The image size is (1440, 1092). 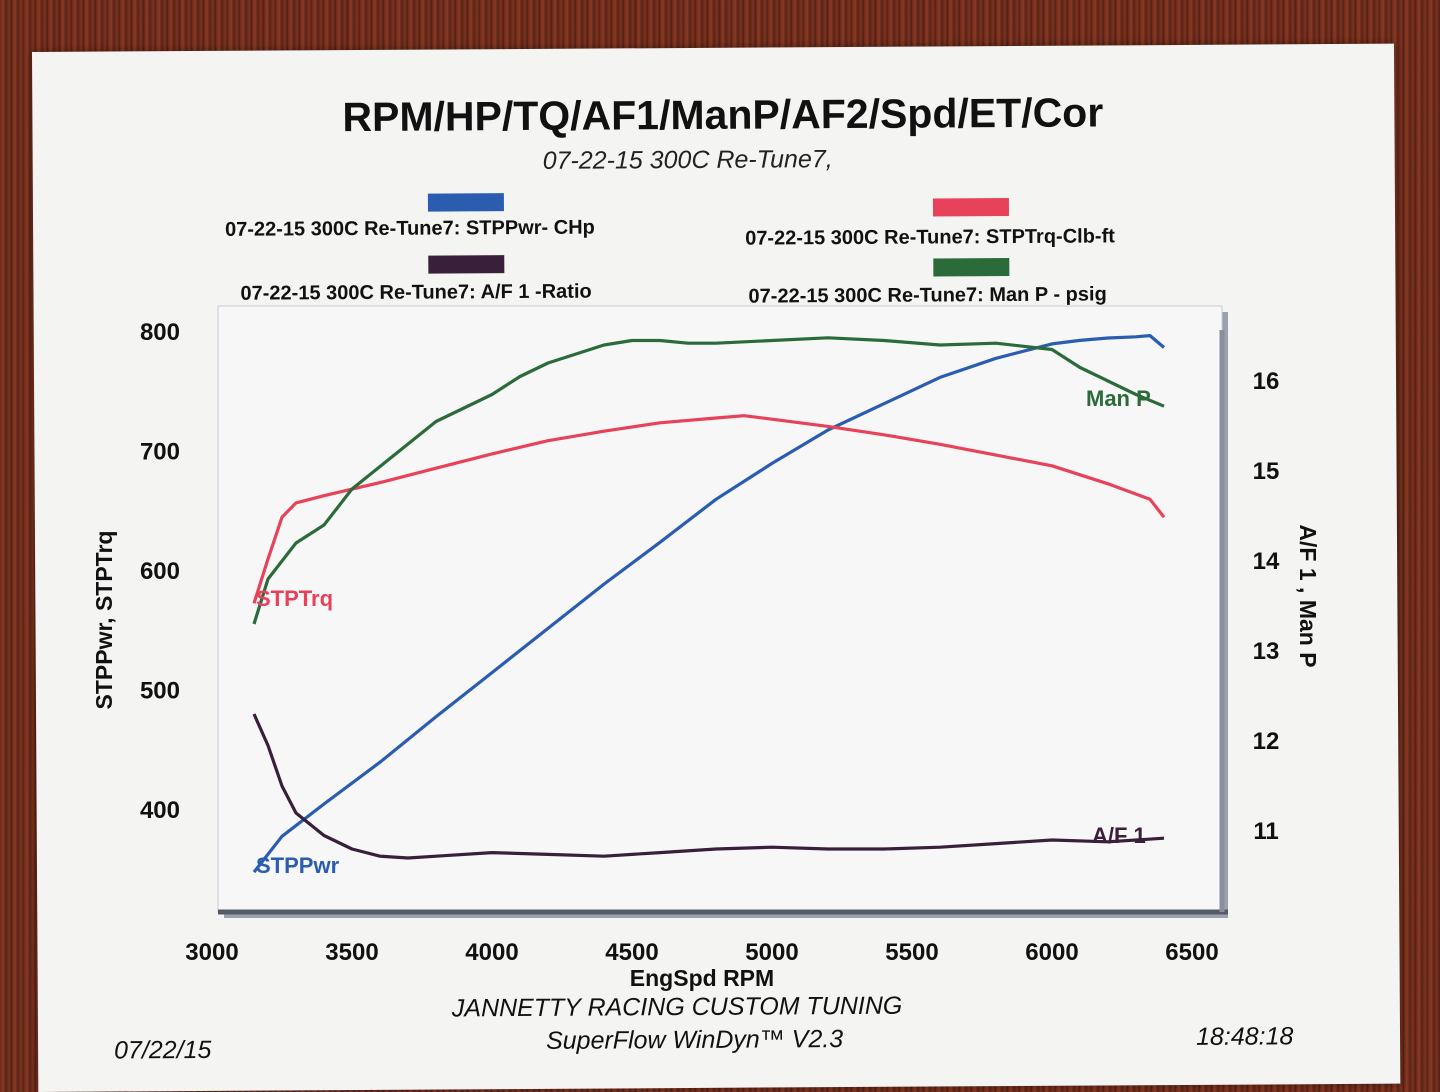 What do you see at coordinates (702, 978) in the screenshot?
I see `x-axis-label: EngSpd RPM` at bounding box center [702, 978].